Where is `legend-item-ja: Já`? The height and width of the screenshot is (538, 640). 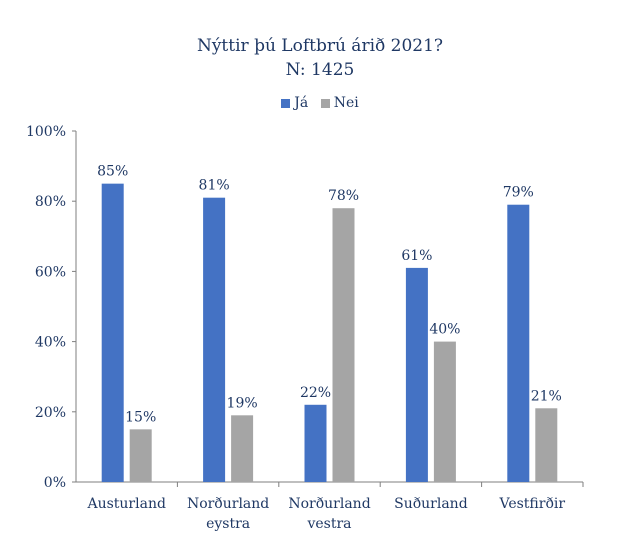
legend-item-ja: Já is located at coordinates (294, 103).